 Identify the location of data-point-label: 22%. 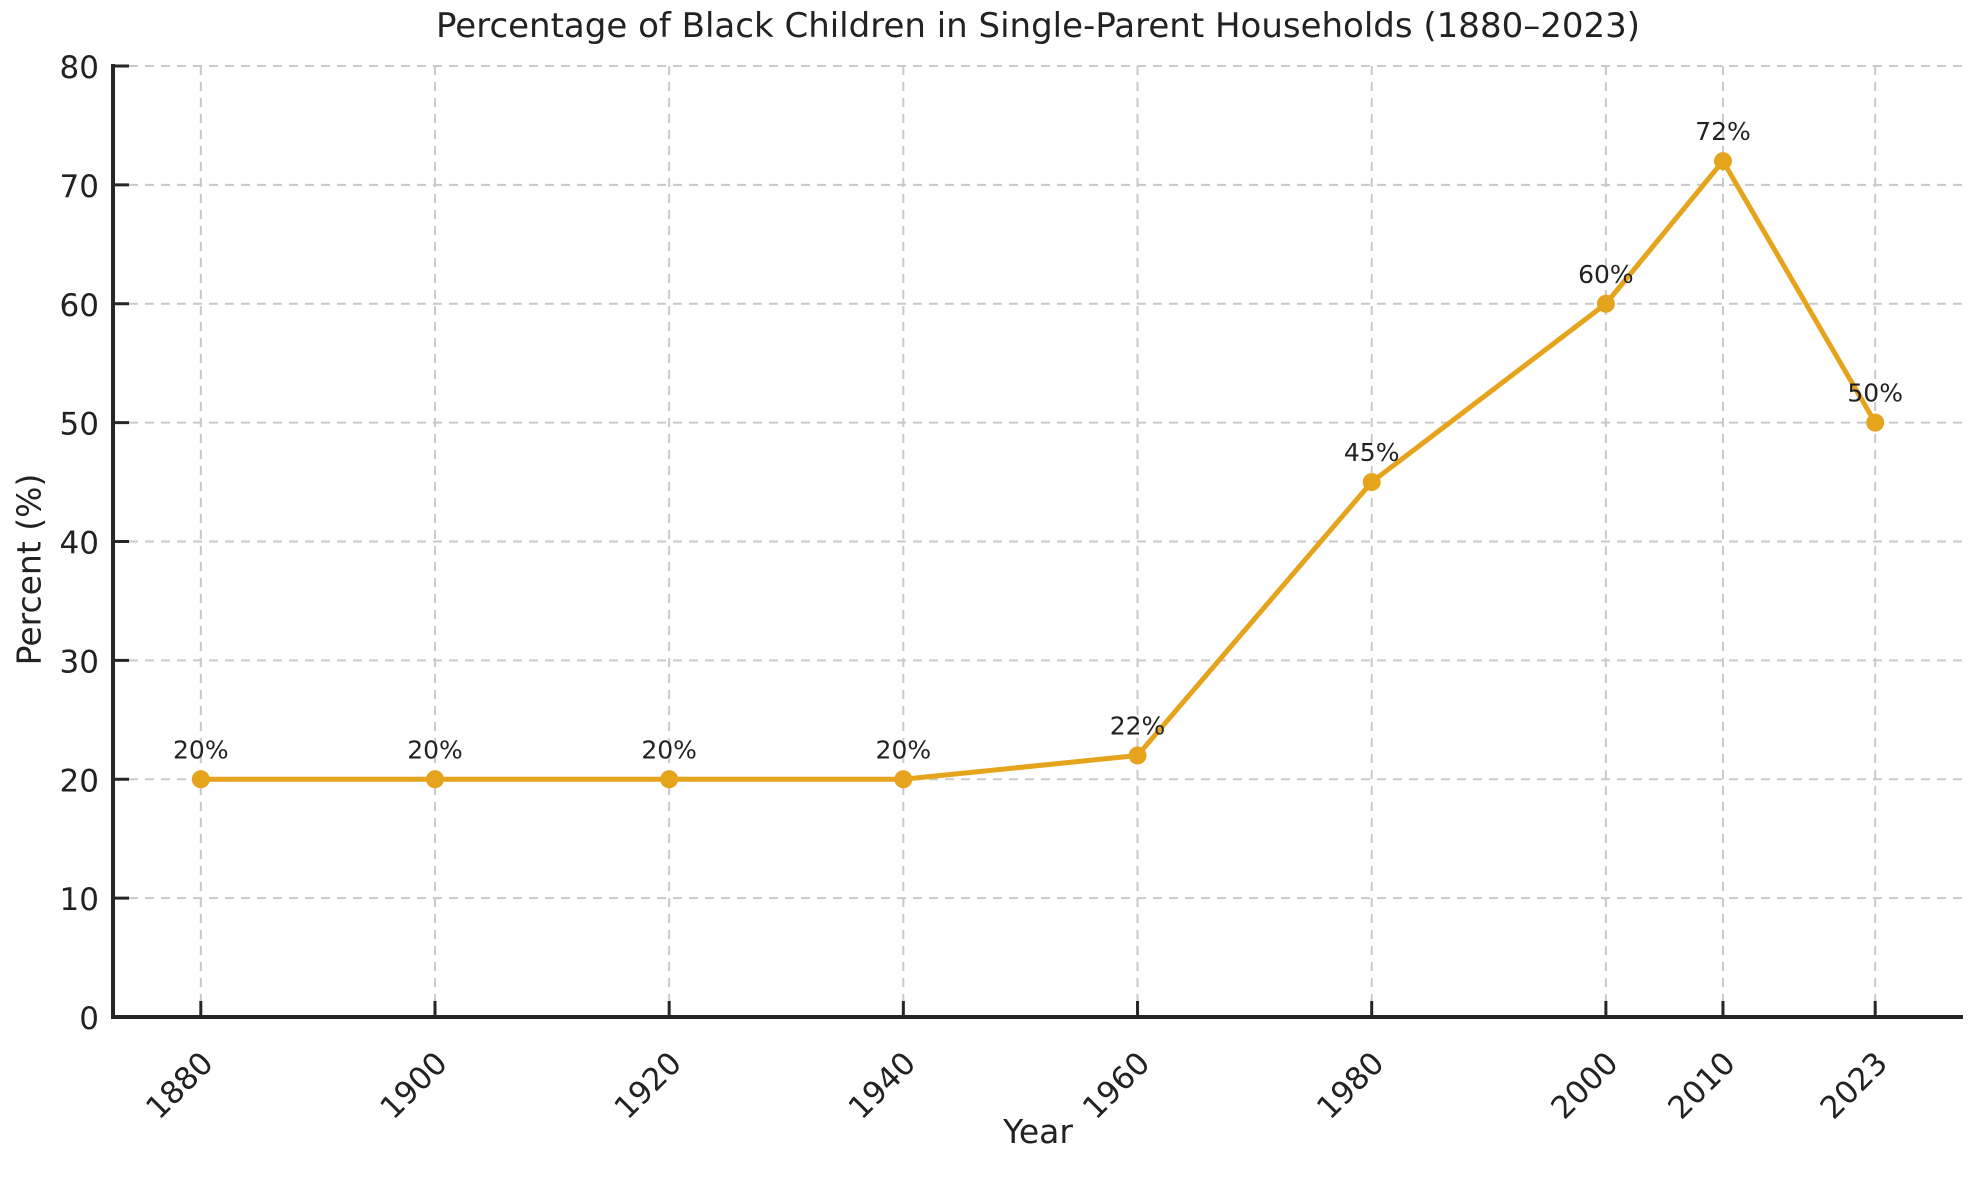
(1138, 725).